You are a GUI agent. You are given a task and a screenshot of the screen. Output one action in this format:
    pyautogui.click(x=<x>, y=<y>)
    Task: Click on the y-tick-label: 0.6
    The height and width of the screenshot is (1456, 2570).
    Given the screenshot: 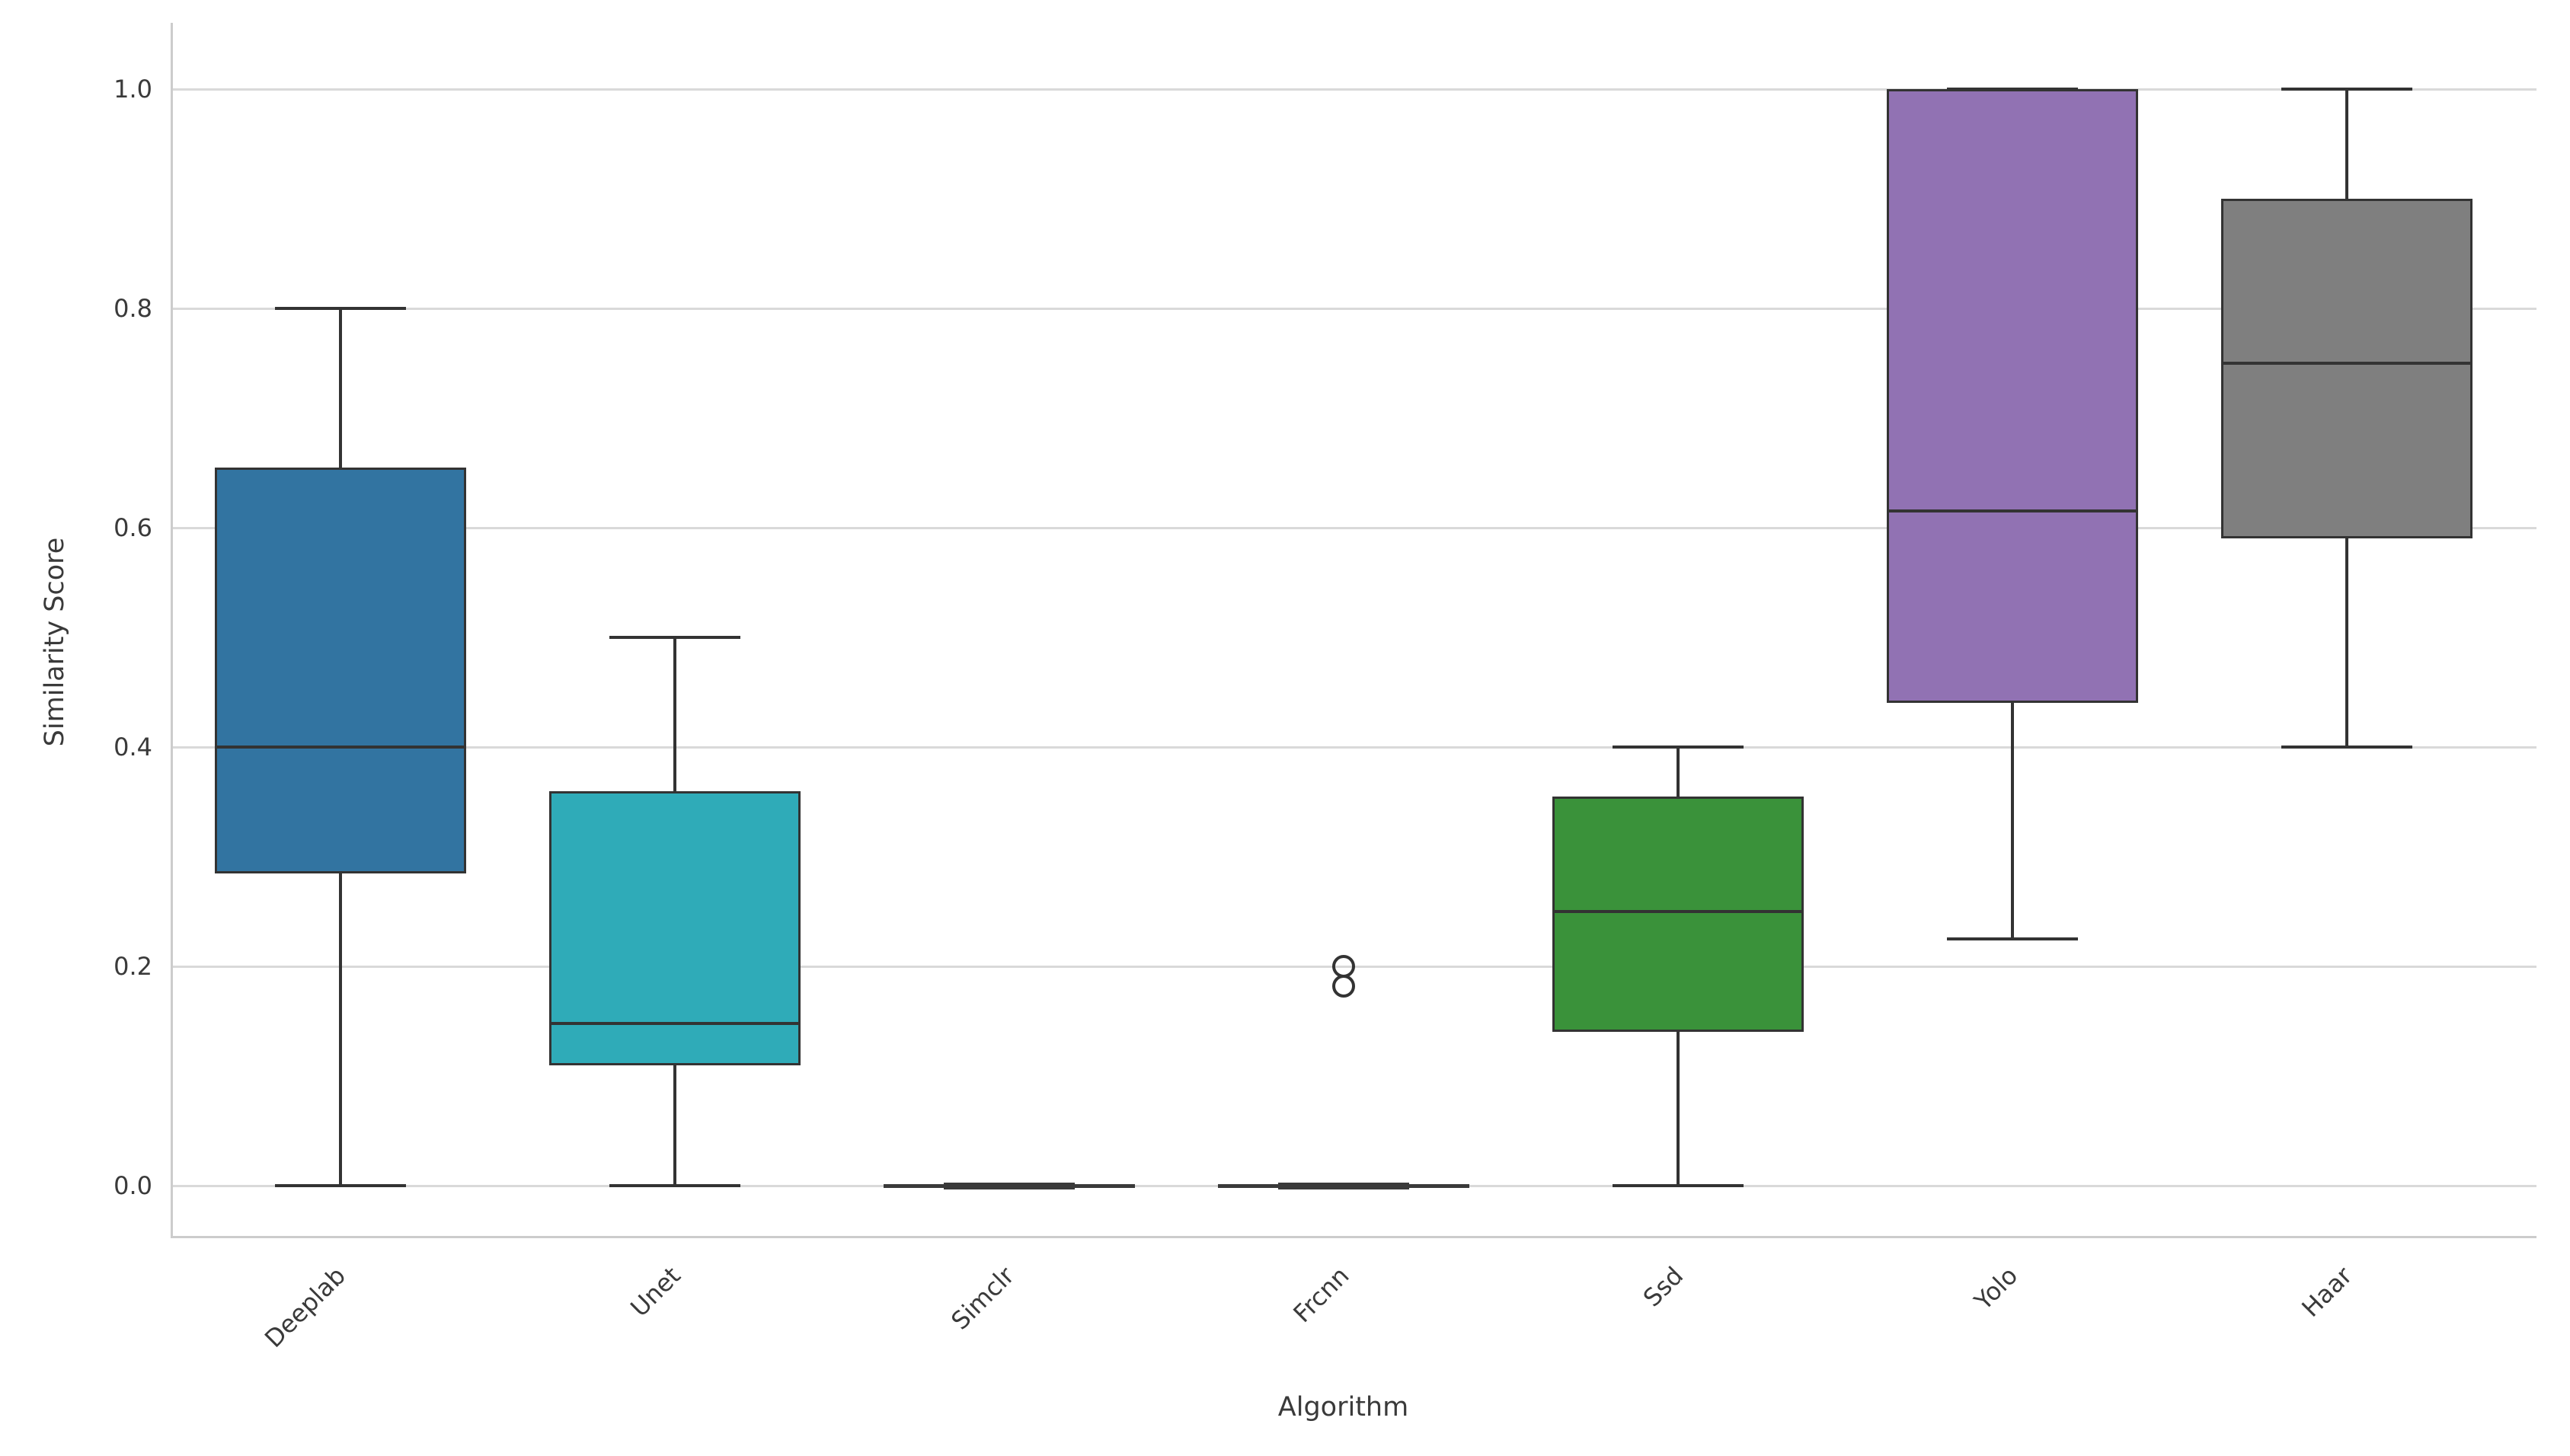 What is the action you would take?
    pyautogui.click(x=132, y=527)
    